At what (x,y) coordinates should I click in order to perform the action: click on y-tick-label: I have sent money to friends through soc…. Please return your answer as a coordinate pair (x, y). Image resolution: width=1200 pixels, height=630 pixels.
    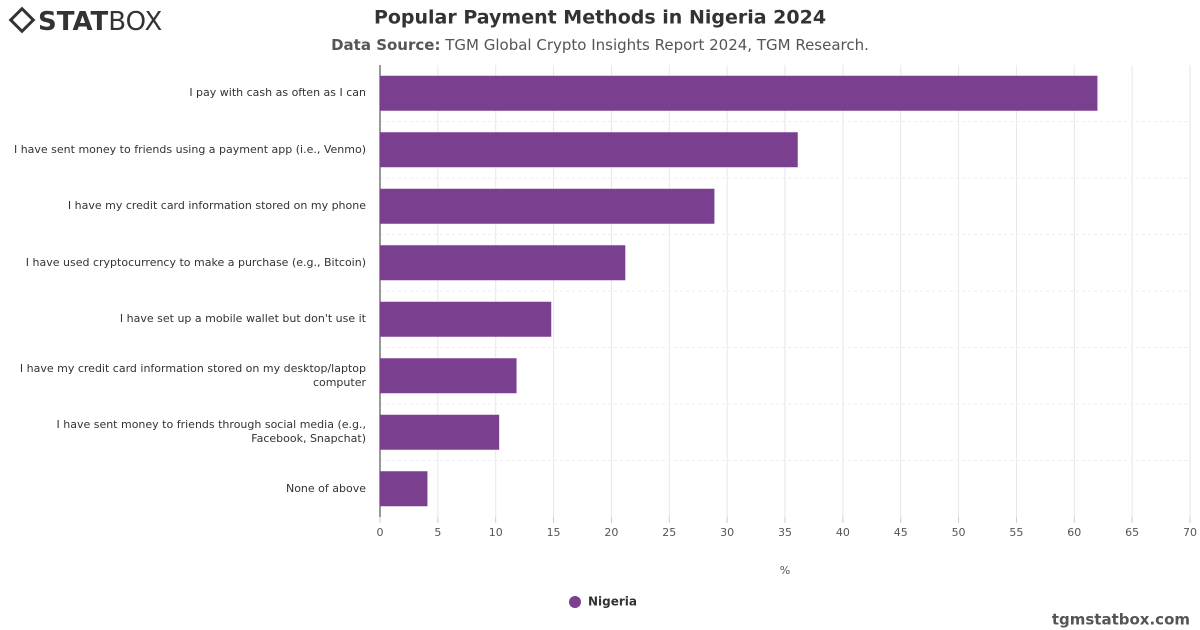
    Looking at the image, I should click on (186, 432).